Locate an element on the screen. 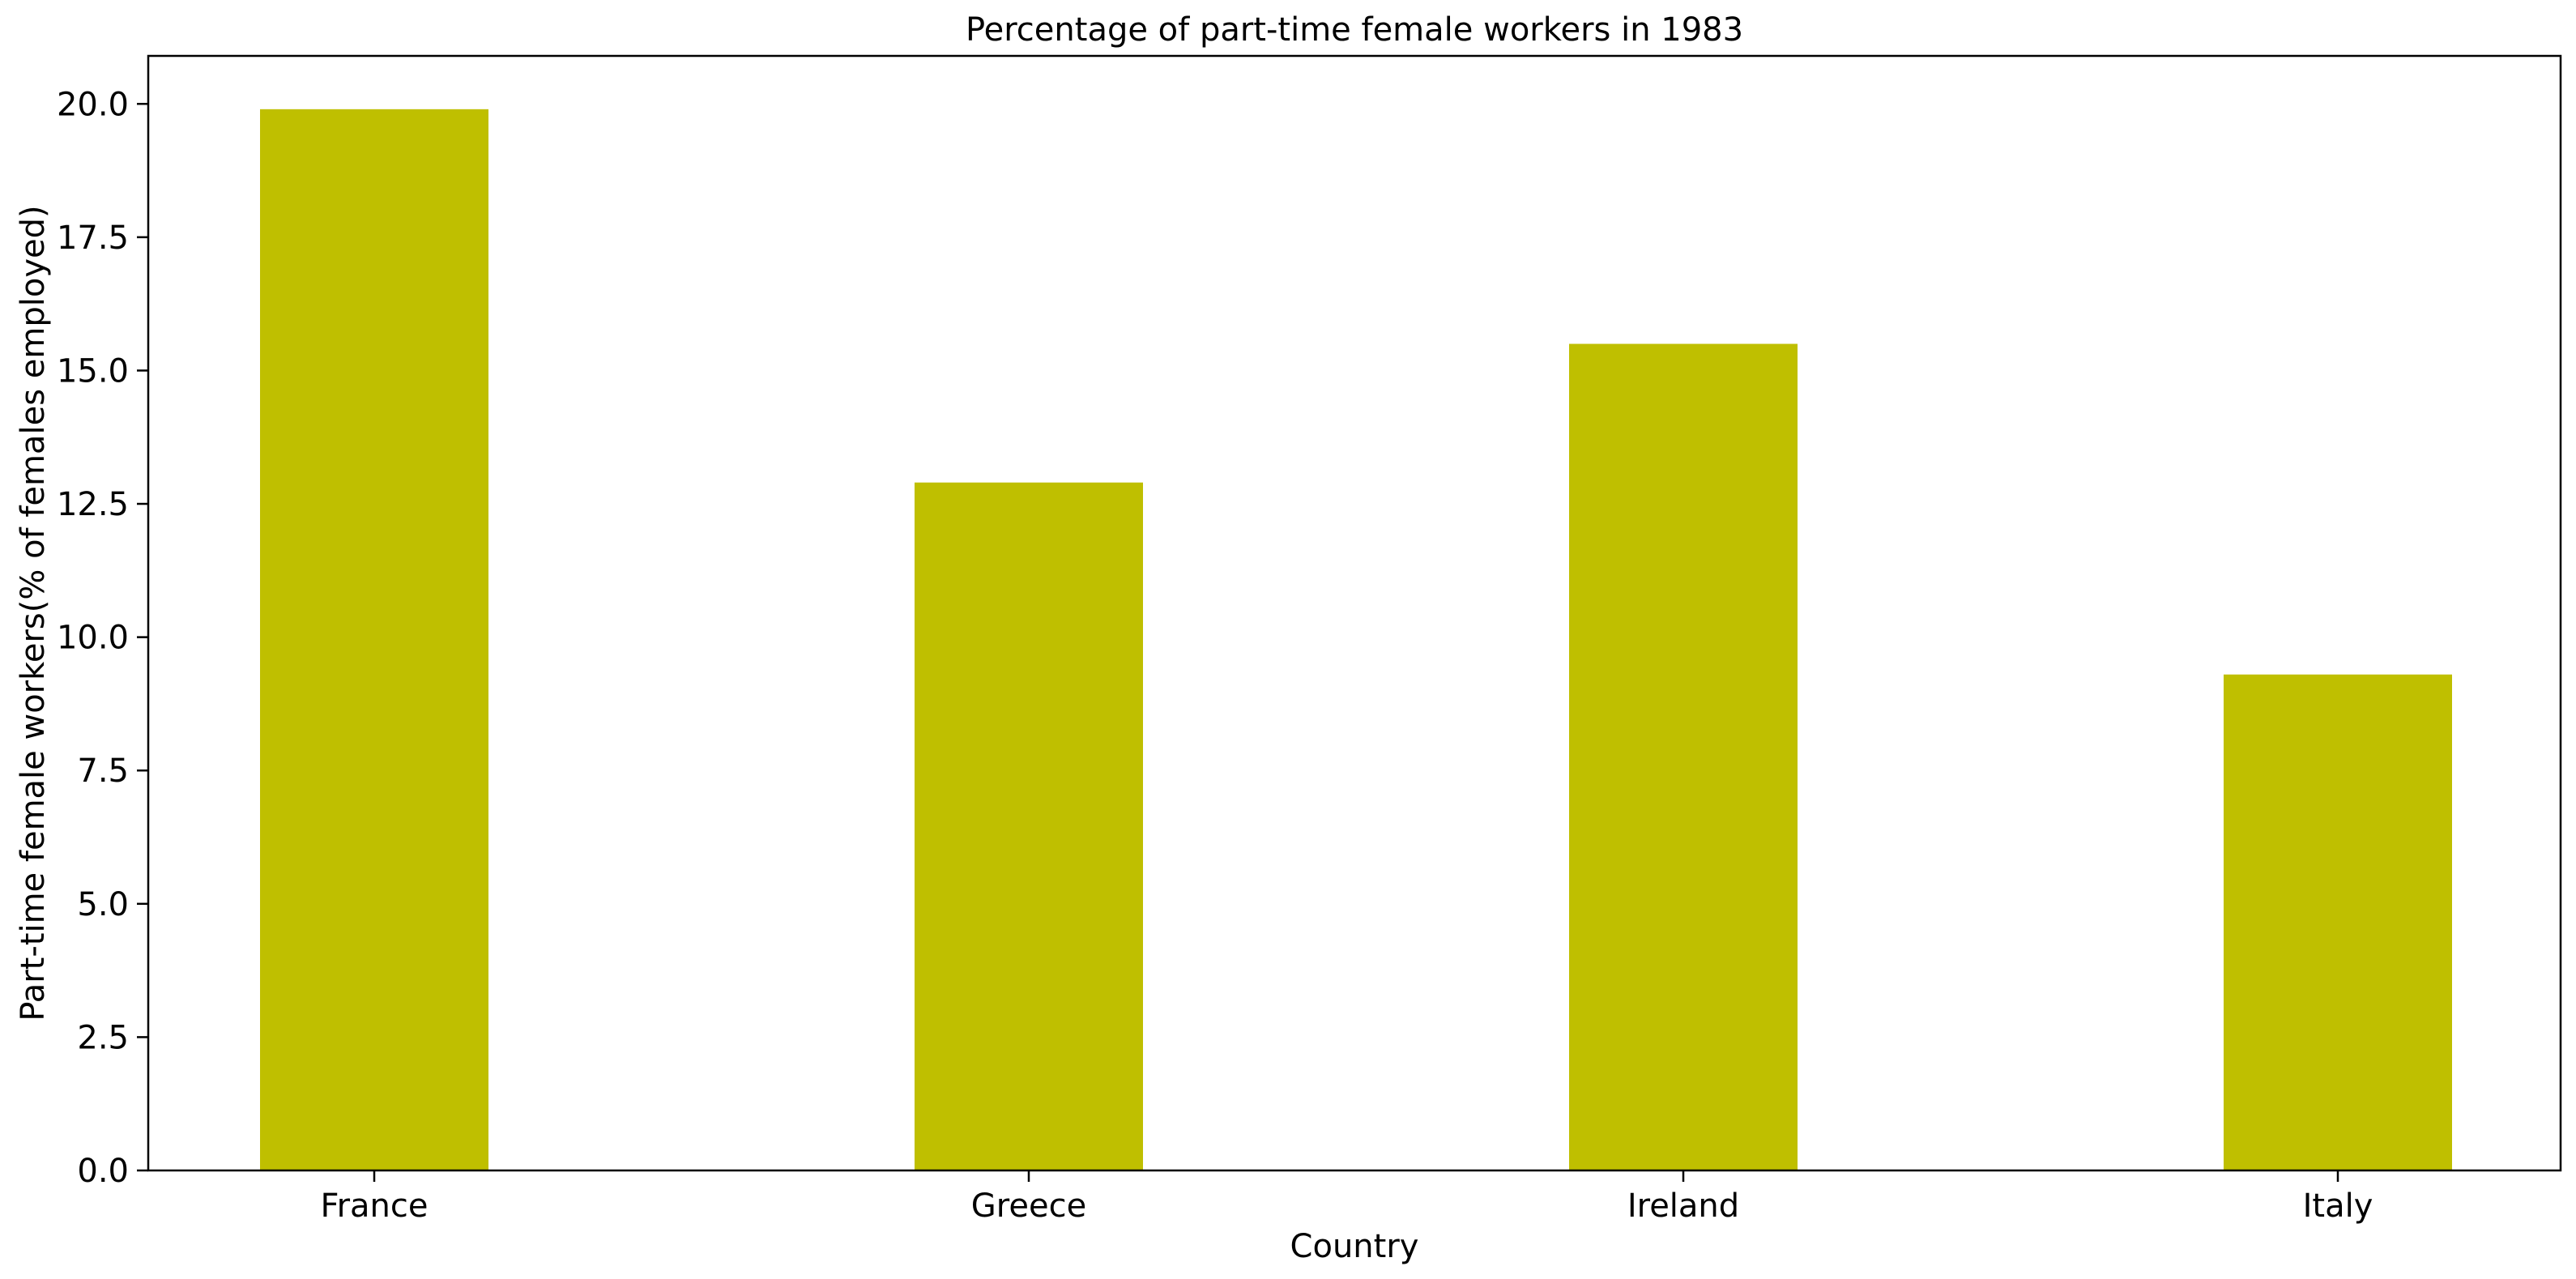 The height and width of the screenshot is (1279, 2576). x-tick-label-ireland: Ireland is located at coordinates (1683, 1206).